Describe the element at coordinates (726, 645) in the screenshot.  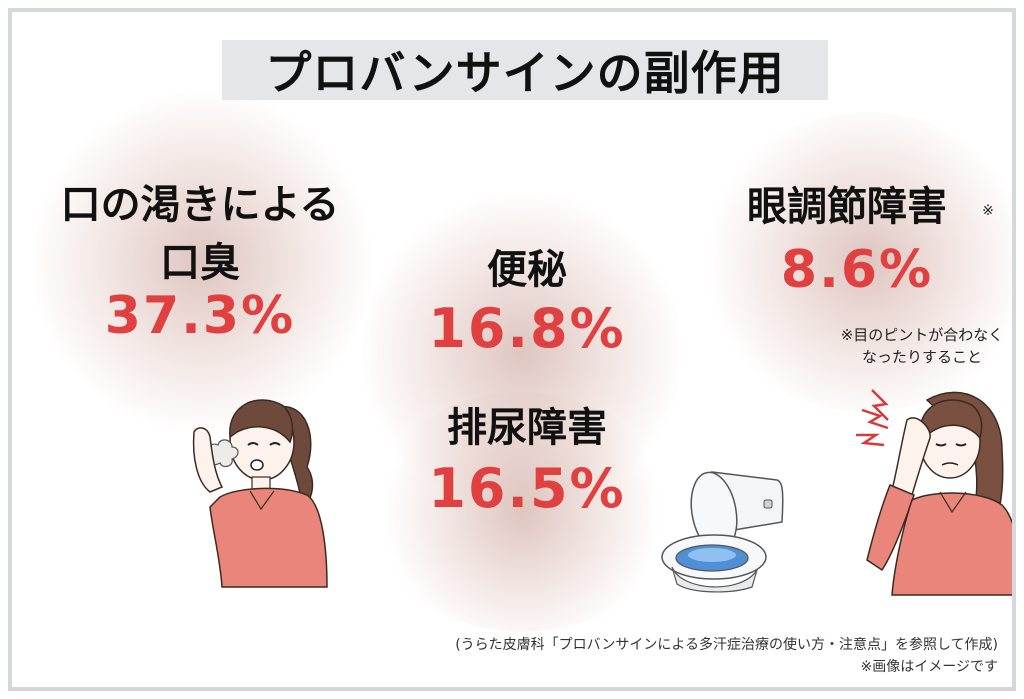
I see `source-citation: (うらた皮膚科「プロバンサインによる多汗症治療の使い方・注意点」を参照して作成)` at that location.